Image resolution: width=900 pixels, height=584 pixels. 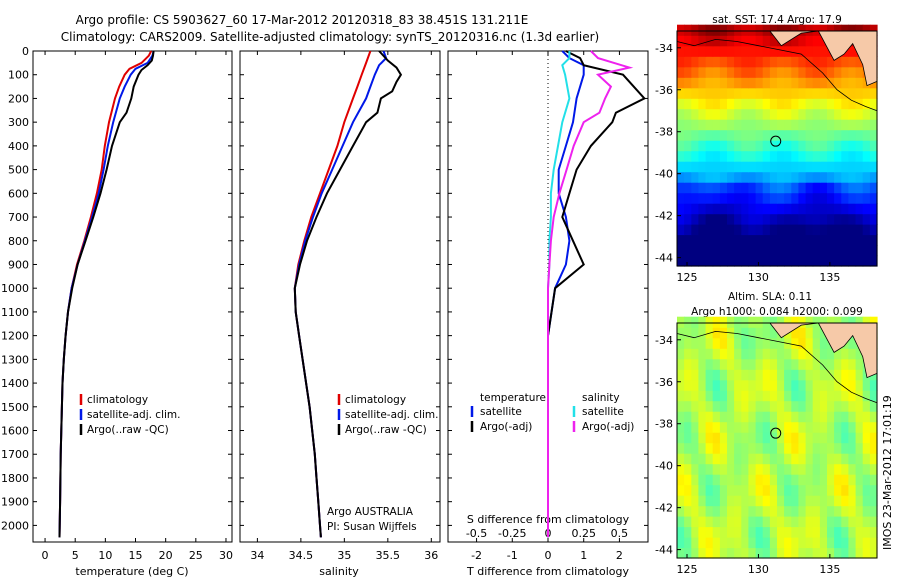 I want to click on temperature-ytick-label: 1900, so click(x=15, y=502).